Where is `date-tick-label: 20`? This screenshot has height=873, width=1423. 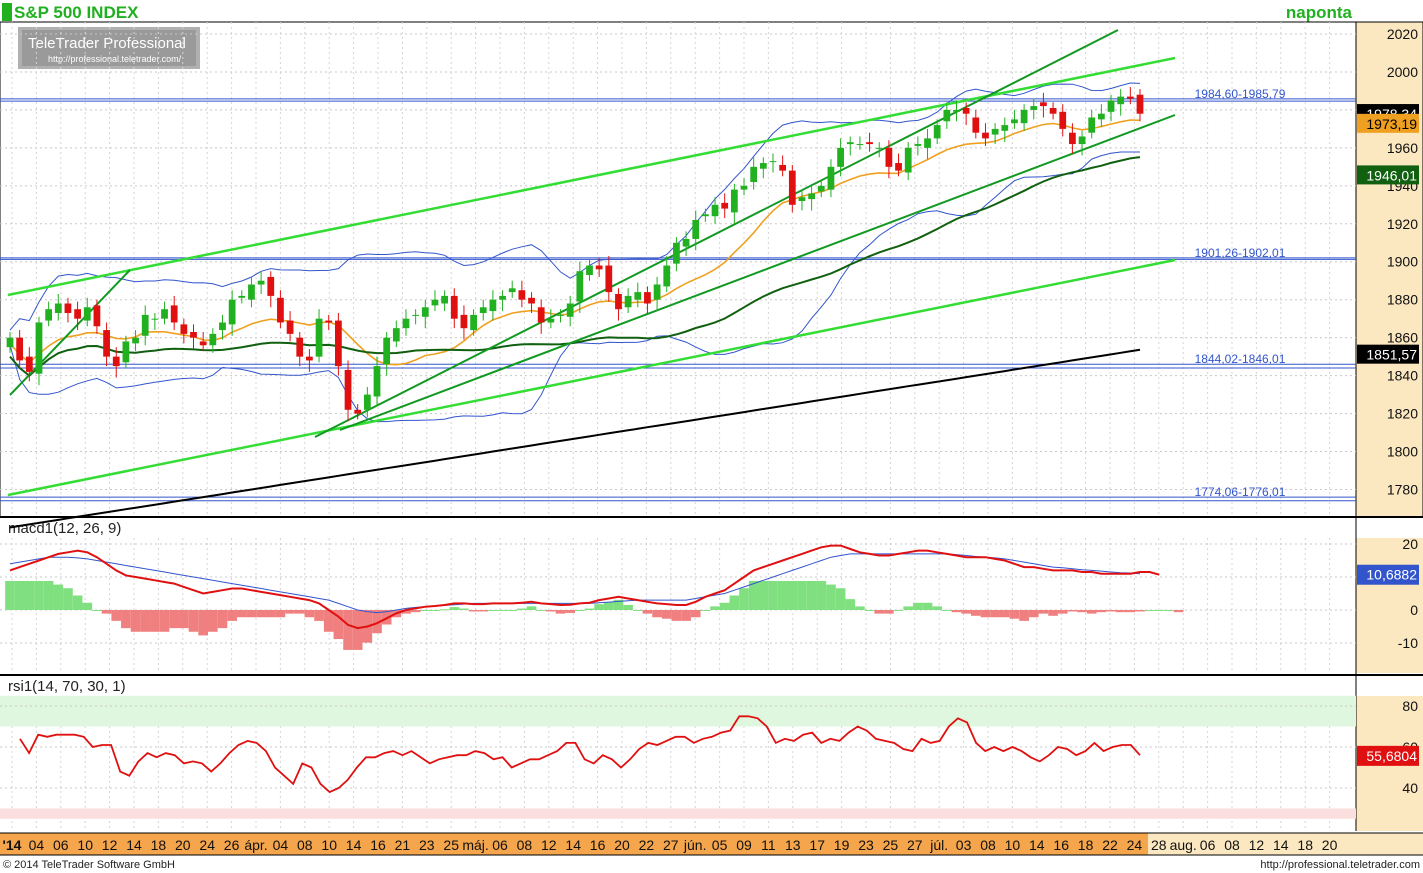 date-tick-label: 20 is located at coordinates (1330, 845).